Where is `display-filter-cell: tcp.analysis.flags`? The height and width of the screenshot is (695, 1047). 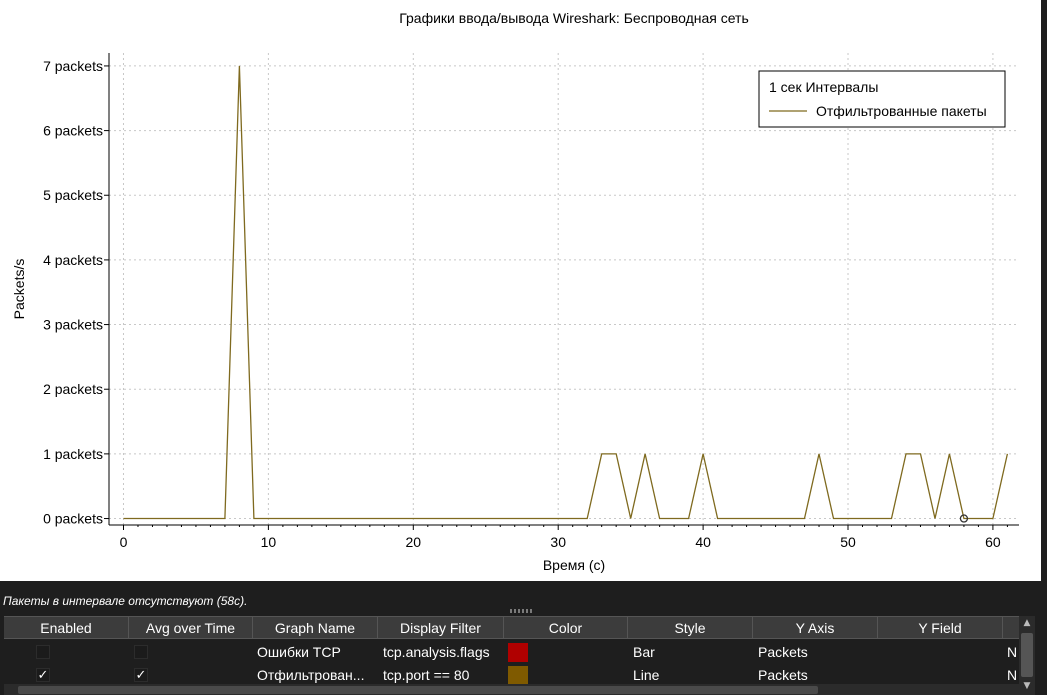
display-filter-cell: tcp.analysis.flags is located at coordinates (436, 652).